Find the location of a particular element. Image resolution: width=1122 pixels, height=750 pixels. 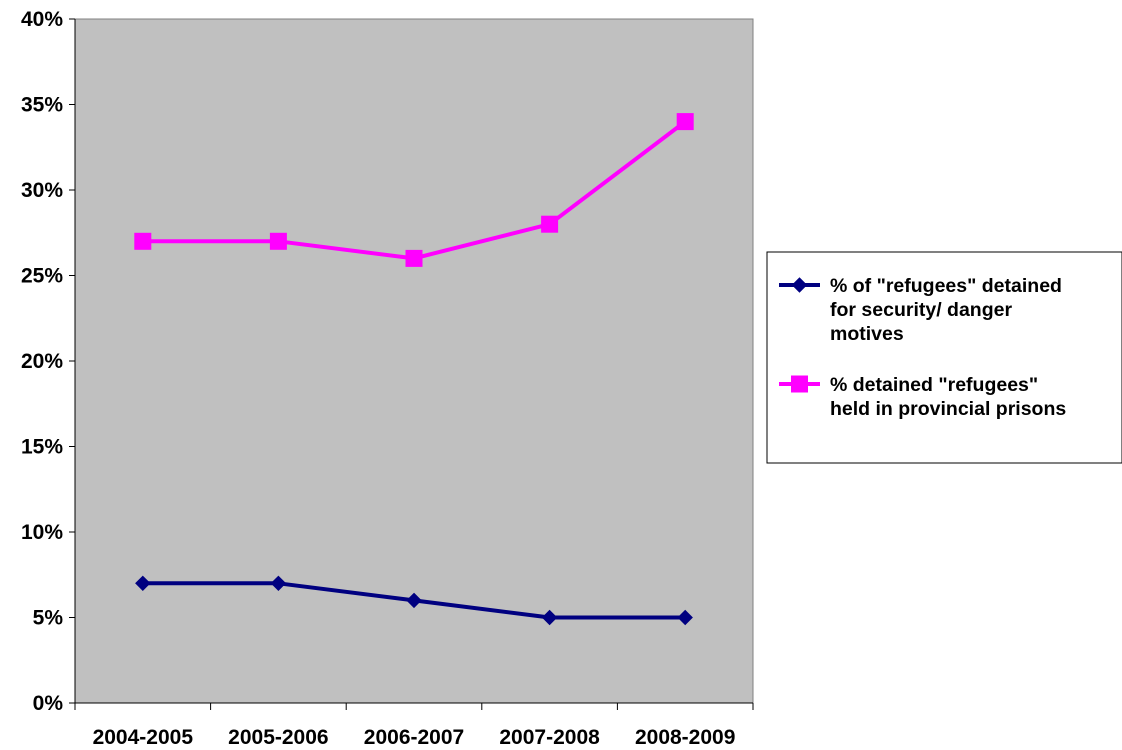

y-tick-label: 25% is located at coordinates (42, 276).